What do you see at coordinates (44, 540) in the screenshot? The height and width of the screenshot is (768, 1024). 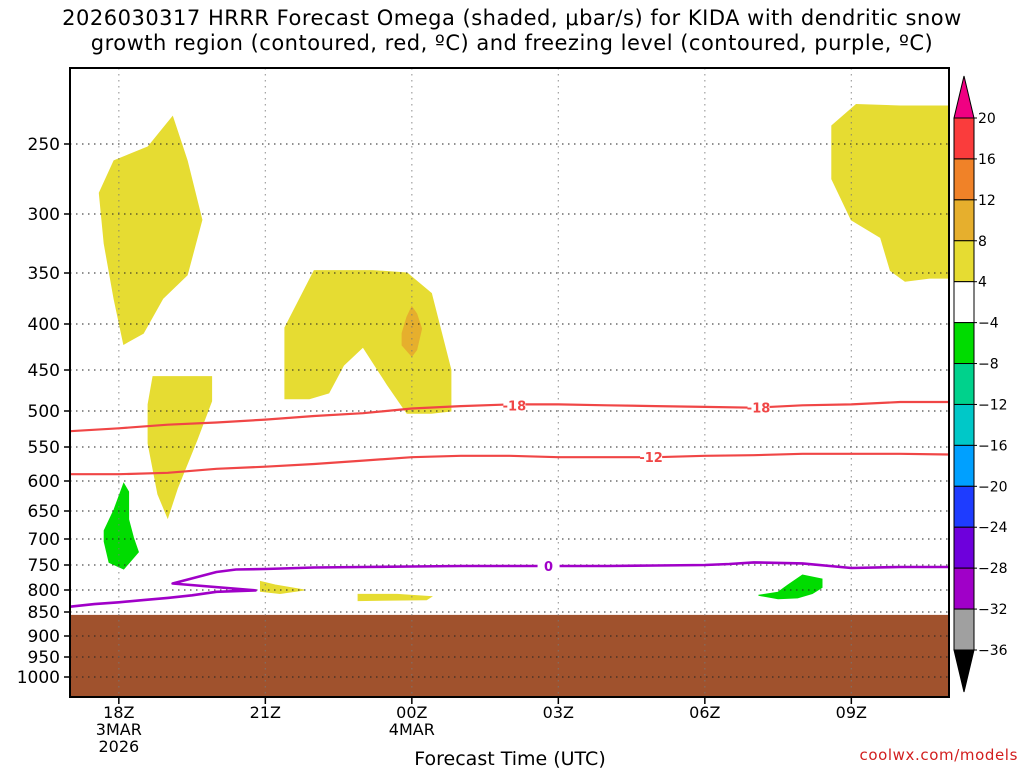 I see `y-tick-label-700: 700` at bounding box center [44, 540].